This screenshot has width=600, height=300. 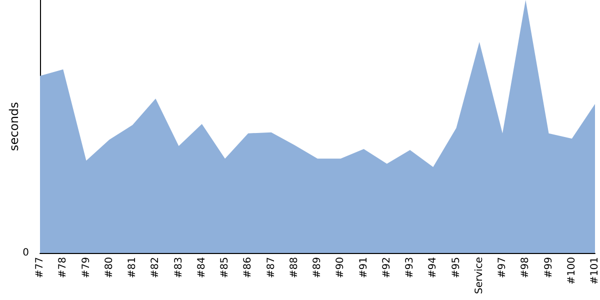 I want to click on x-tick-label: #80, so click(x=109, y=267).